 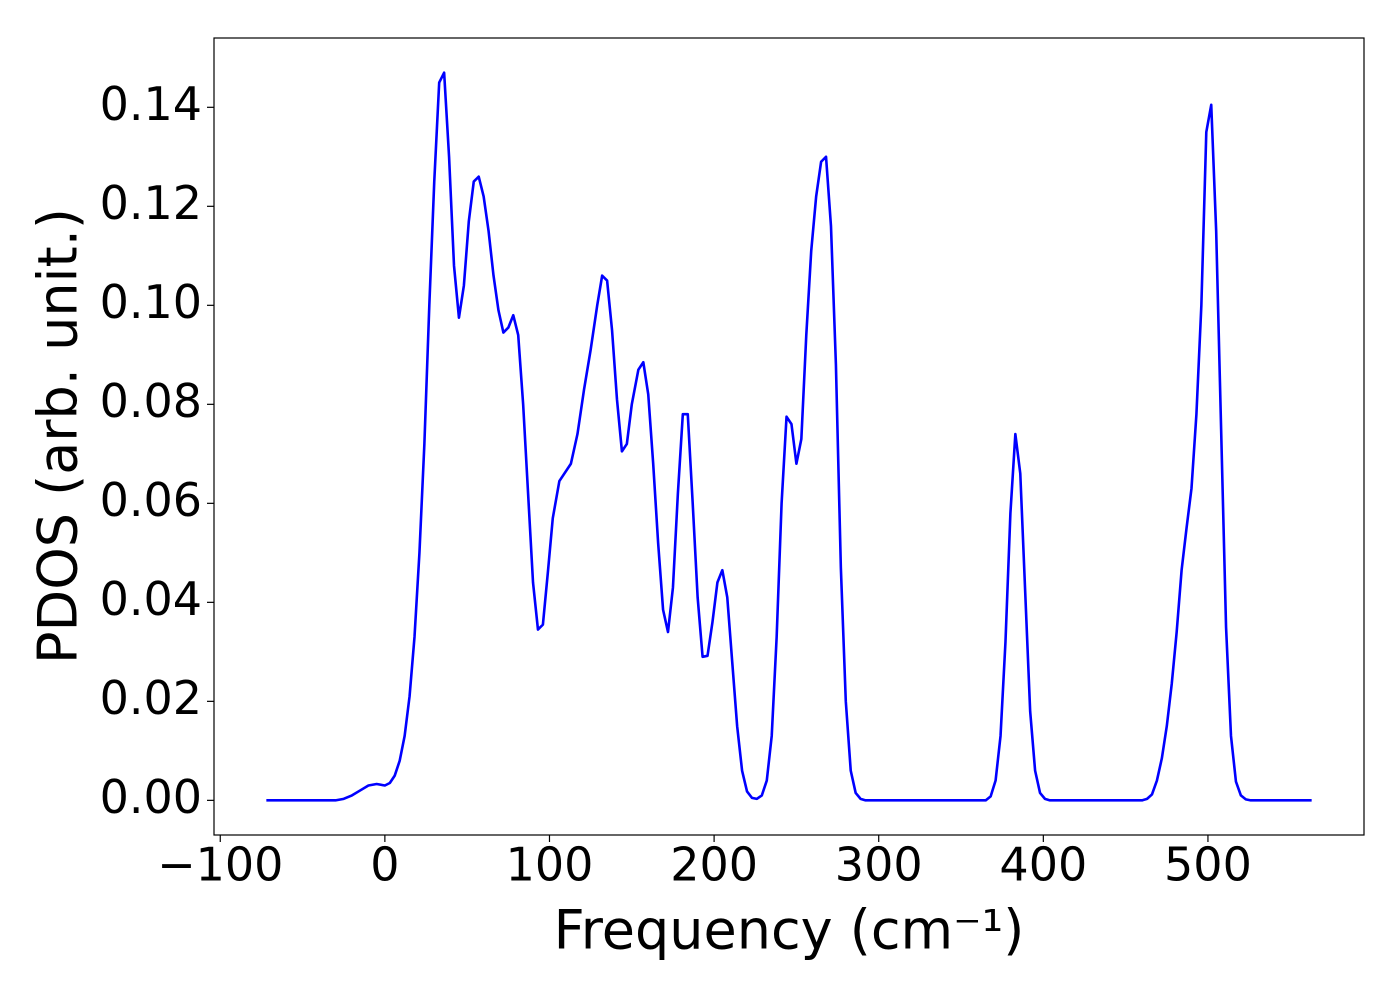 I want to click on x-tick-label: 400, so click(x=1043, y=865).